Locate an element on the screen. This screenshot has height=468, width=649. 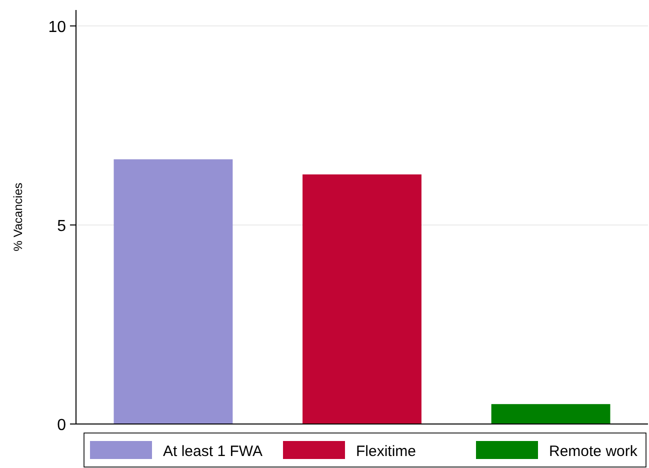
y-tick-label: 5 is located at coordinates (61, 226).